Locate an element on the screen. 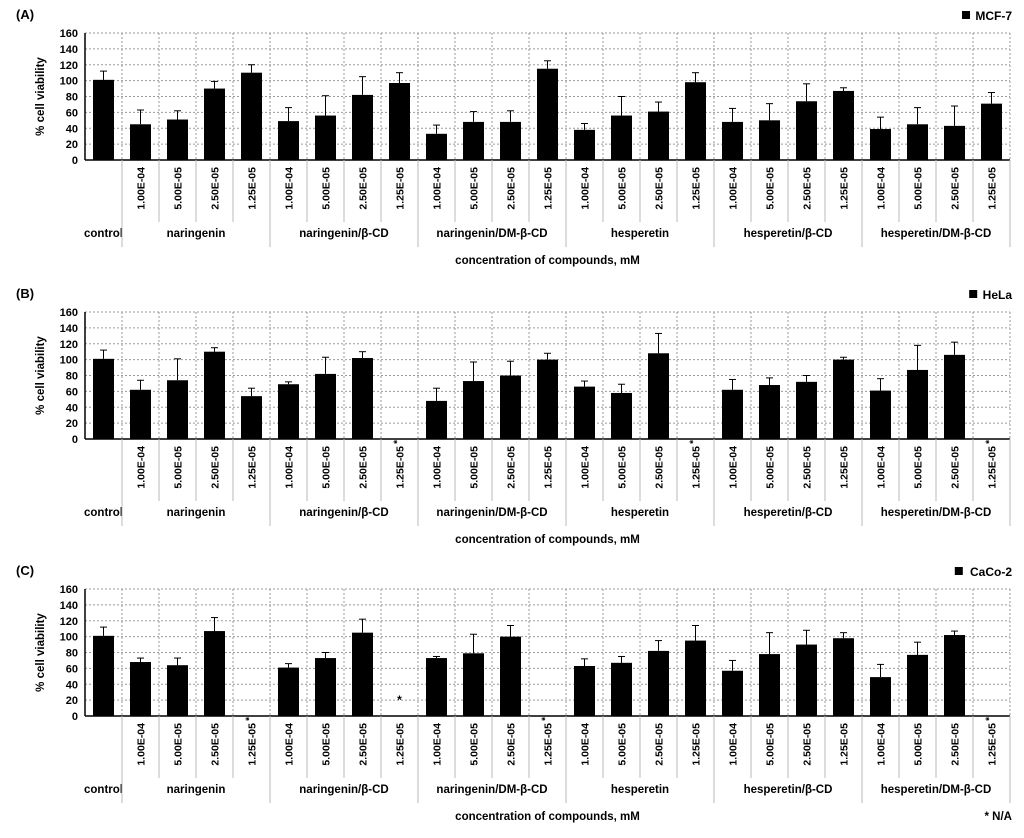  group-label: control is located at coordinates (103, 513).